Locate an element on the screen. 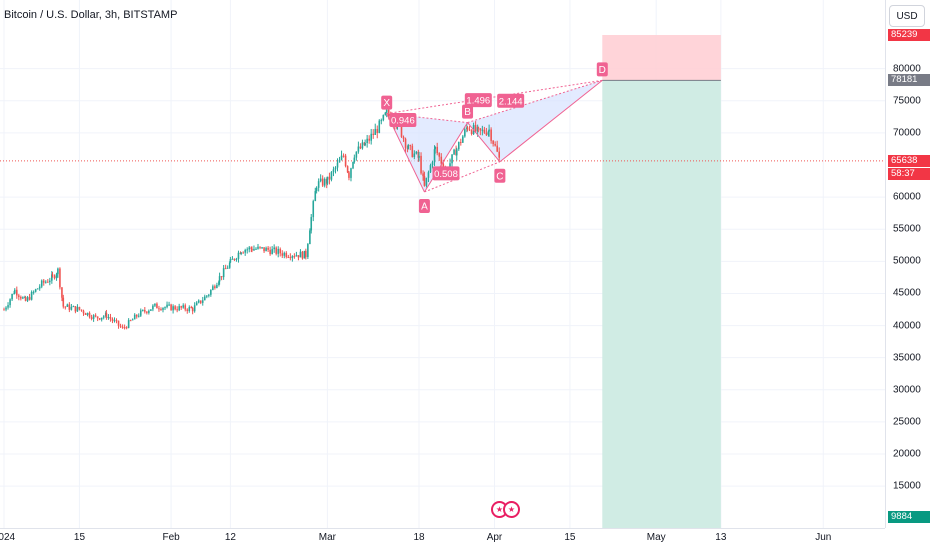 This screenshot has width=932, height=550. pattern-point-a-label: A is located at coordinates (424, 206).